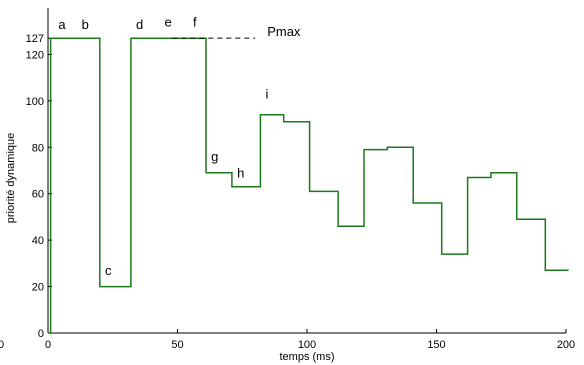 This screenshot has height=365, width=584. Describe the element at coordinates (566, 345) in the screenshot. I see `x-tick-label: 200` at that location.